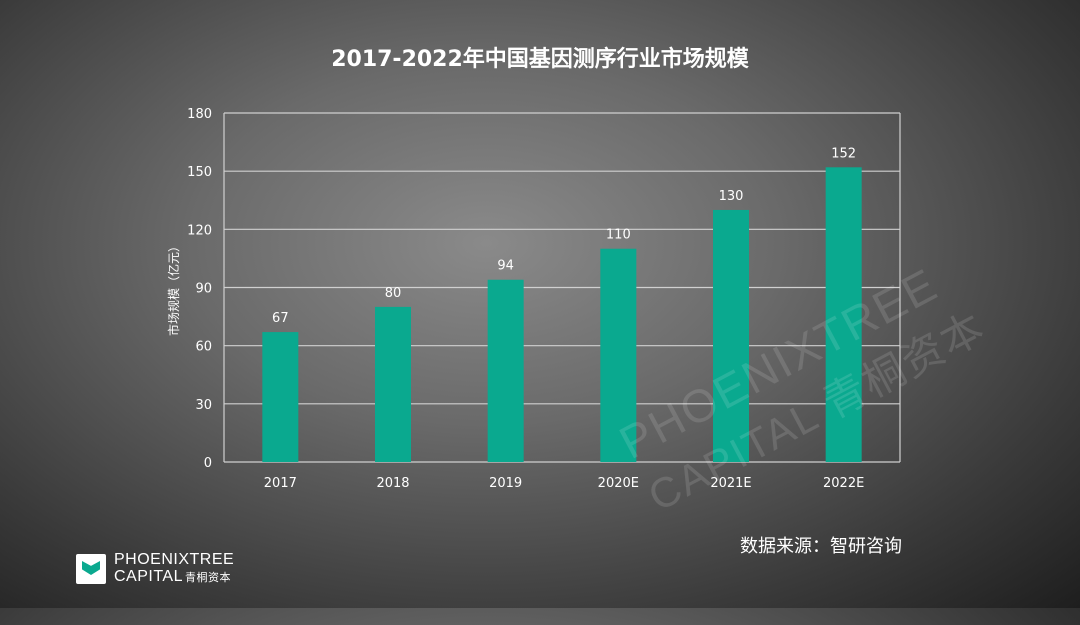 The width and height of the screenshot is (1080, 625). What do you see at coordinates (148, 576) in the screenshot?
I see `brand-name-en: CAPITAL` at bounding box center [148, 576].